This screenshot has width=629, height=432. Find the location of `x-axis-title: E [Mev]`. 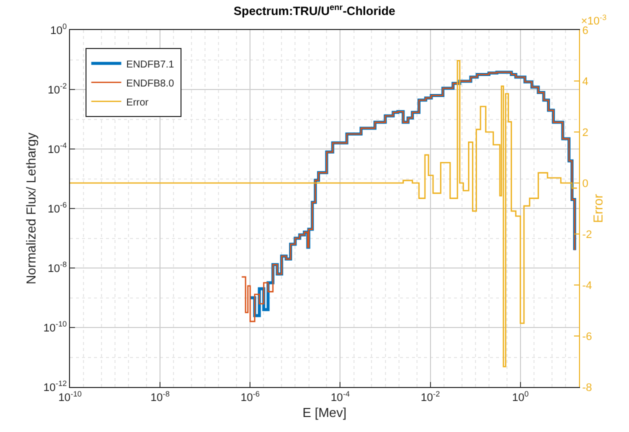

x-axis-title: E [Mev] is located at coordinates (324, 412).